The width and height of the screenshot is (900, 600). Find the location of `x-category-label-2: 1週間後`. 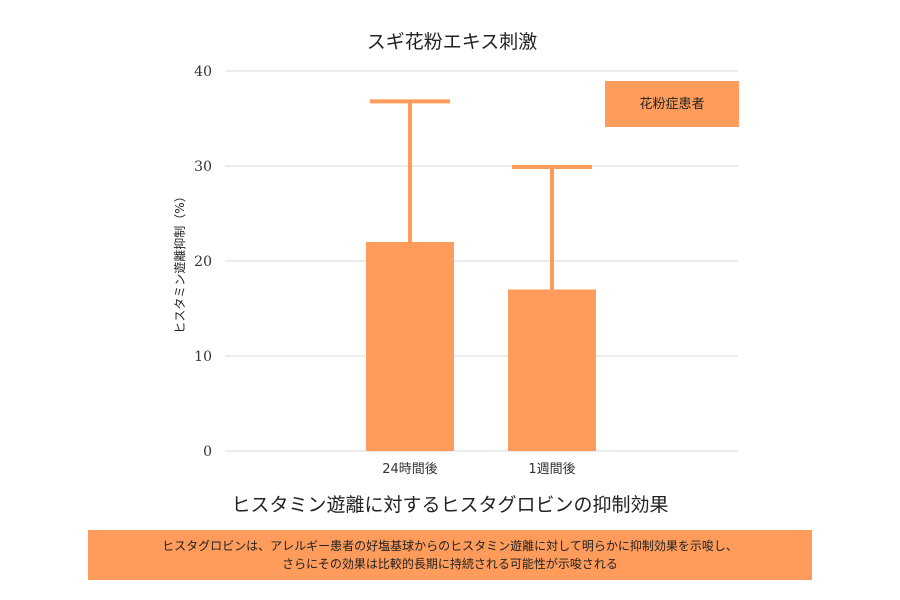

x-category-label-2: 1週間後 is located at coordinates (551, 469).